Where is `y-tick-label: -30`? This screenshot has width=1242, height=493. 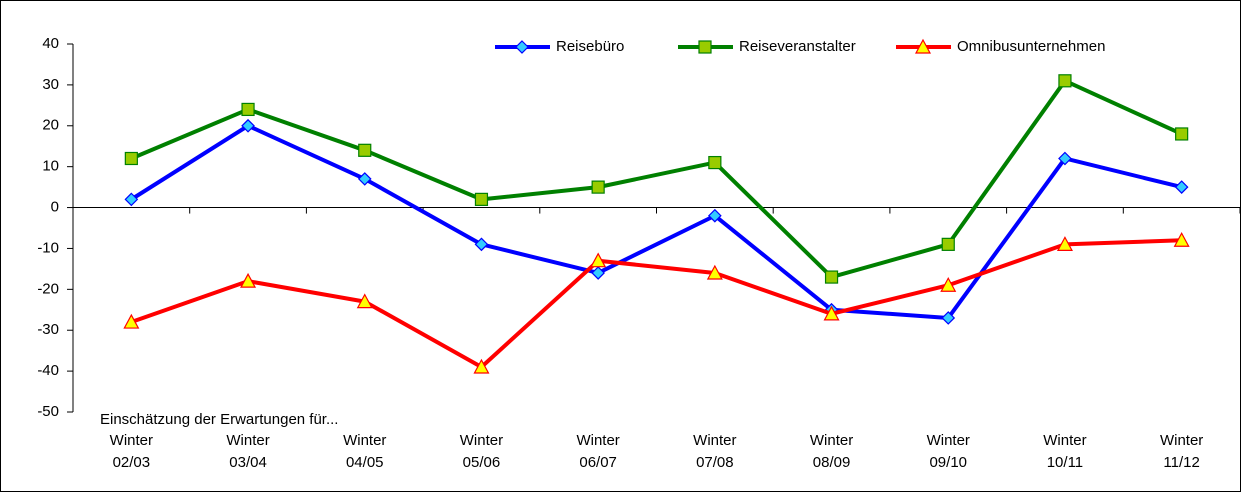
y-tick-label: -30 is located at coordinates (48, 329).